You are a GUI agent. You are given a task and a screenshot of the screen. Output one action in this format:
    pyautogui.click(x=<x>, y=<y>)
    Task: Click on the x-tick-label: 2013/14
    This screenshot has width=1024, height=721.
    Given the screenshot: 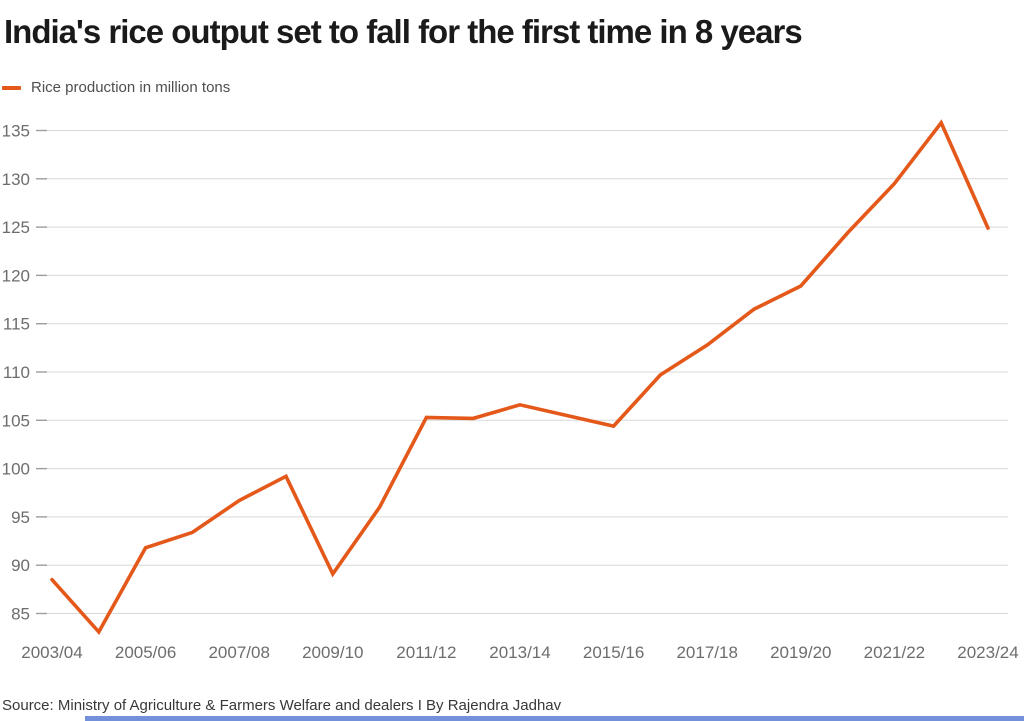 What is the action you would take?
    pyautogui.click(x=519, y=652)
    